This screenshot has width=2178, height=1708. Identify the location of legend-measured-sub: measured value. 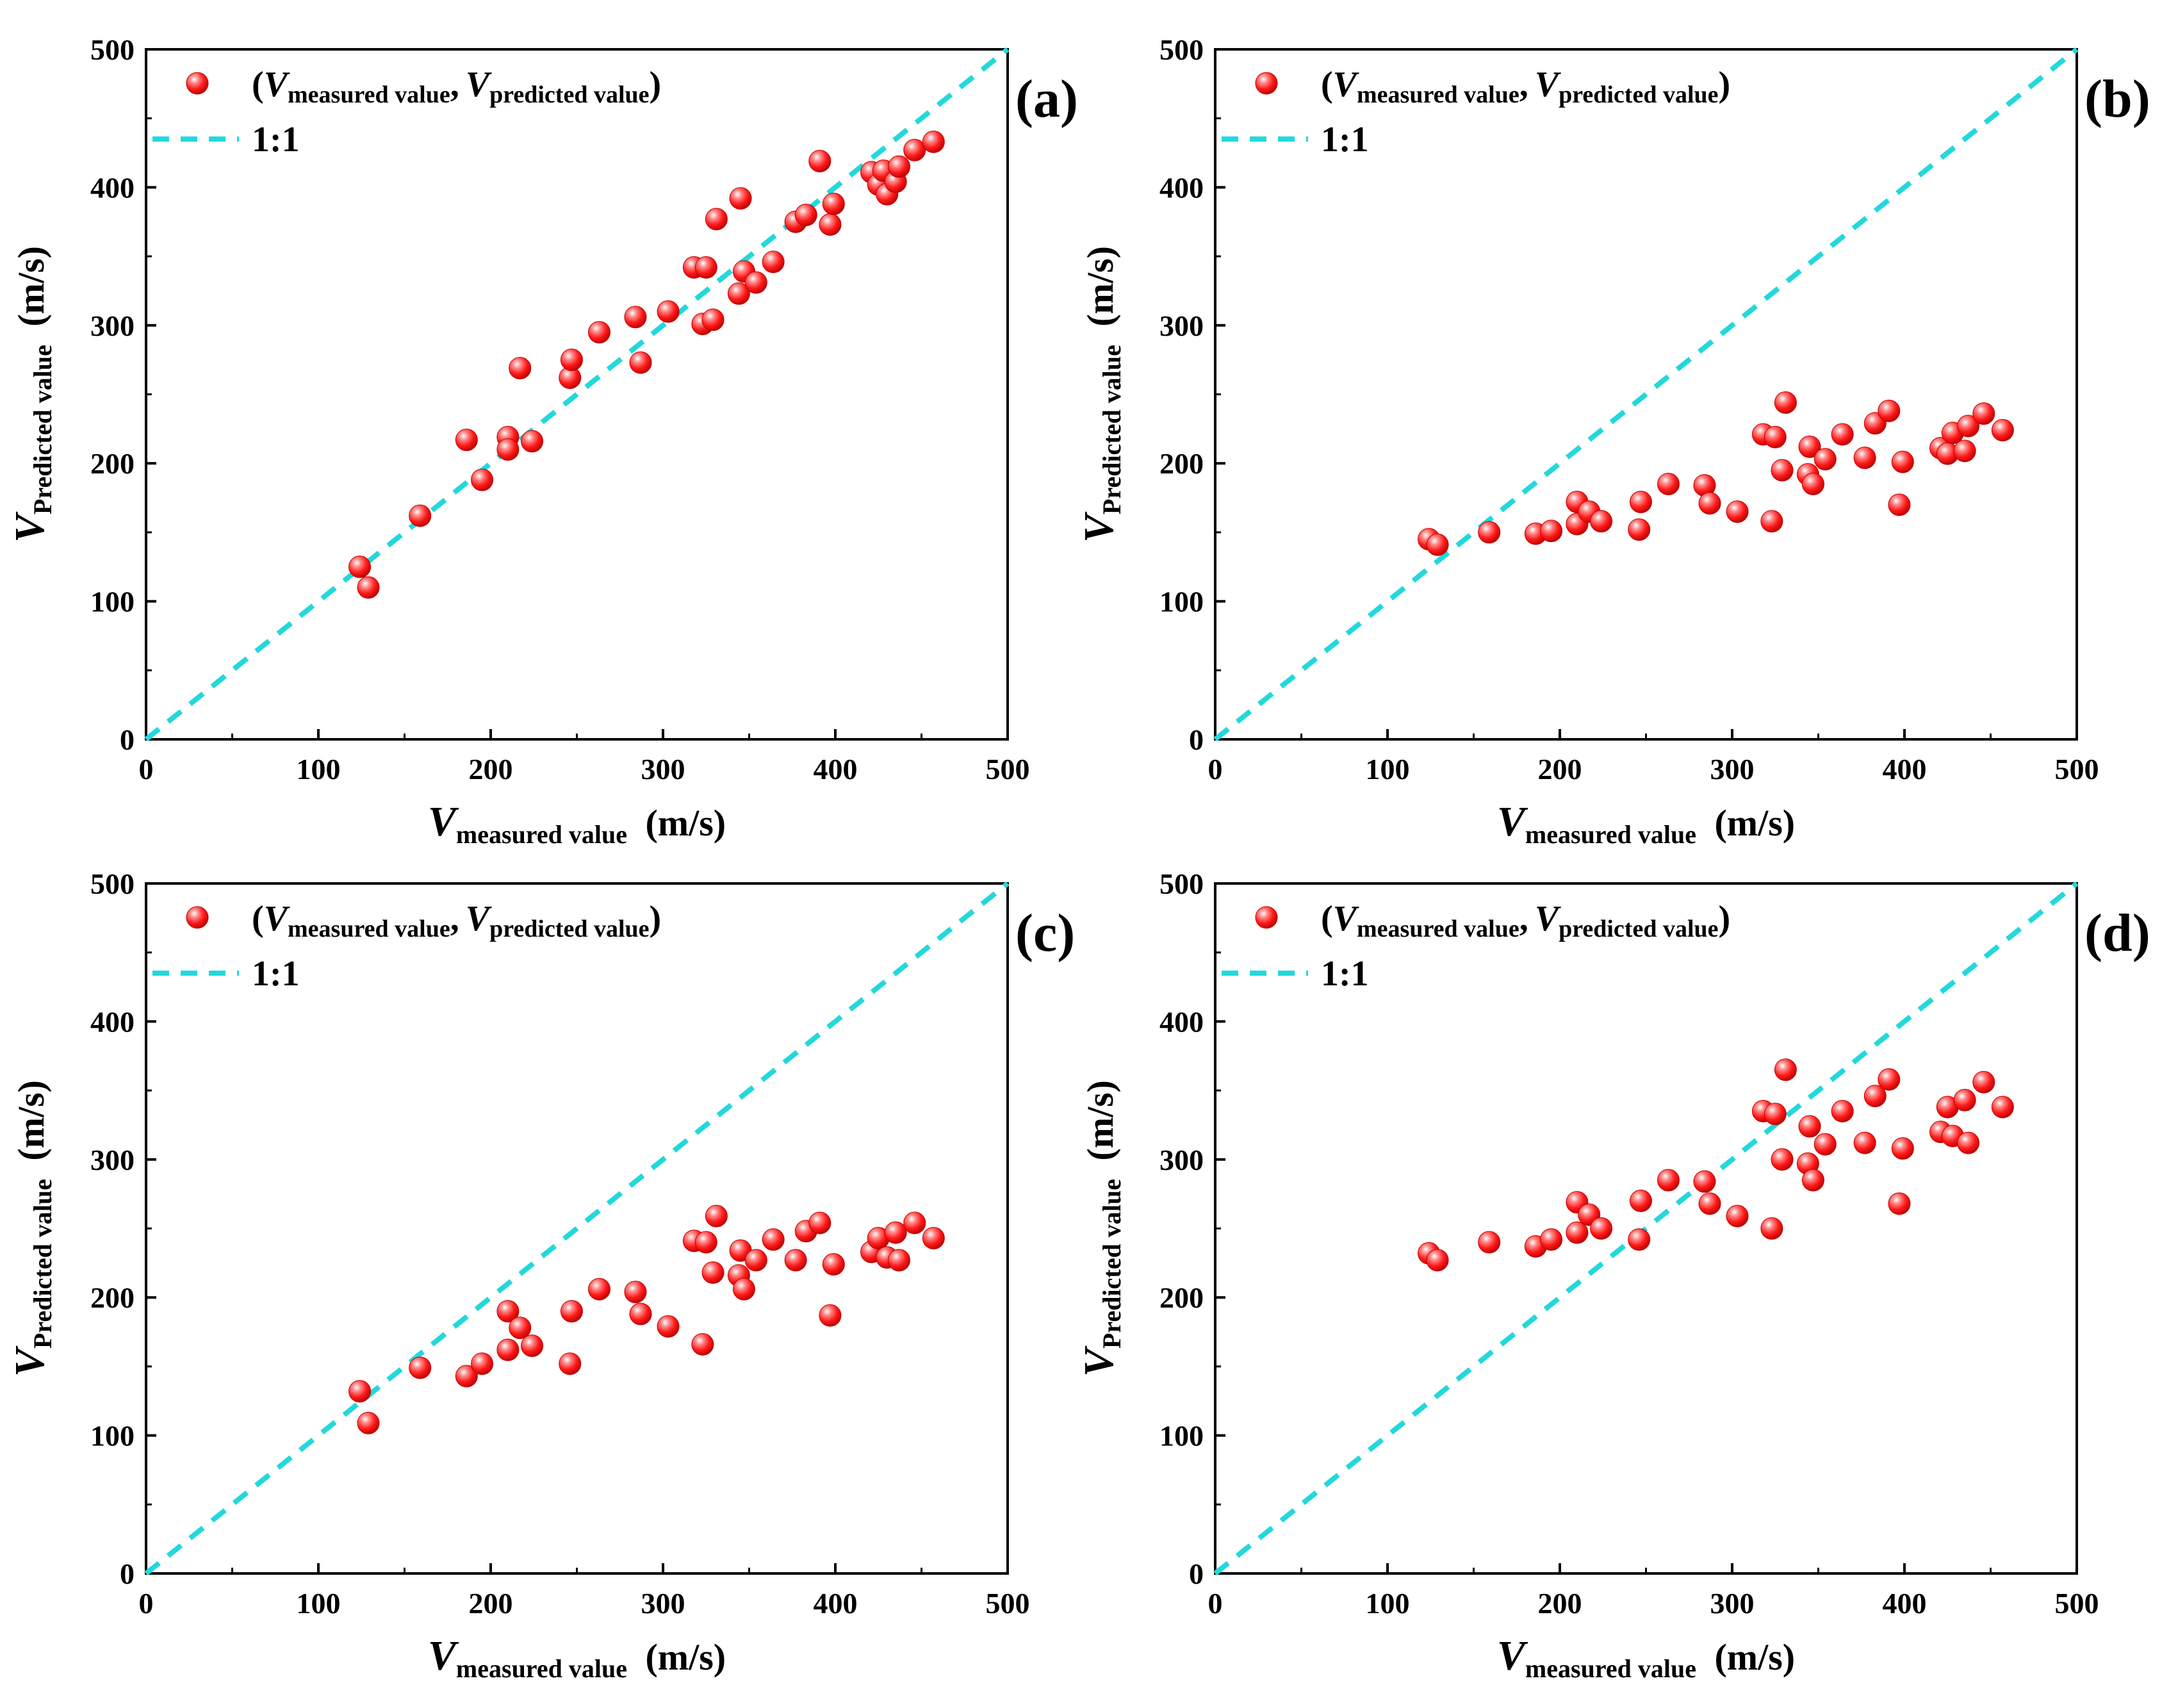
(369, 95).